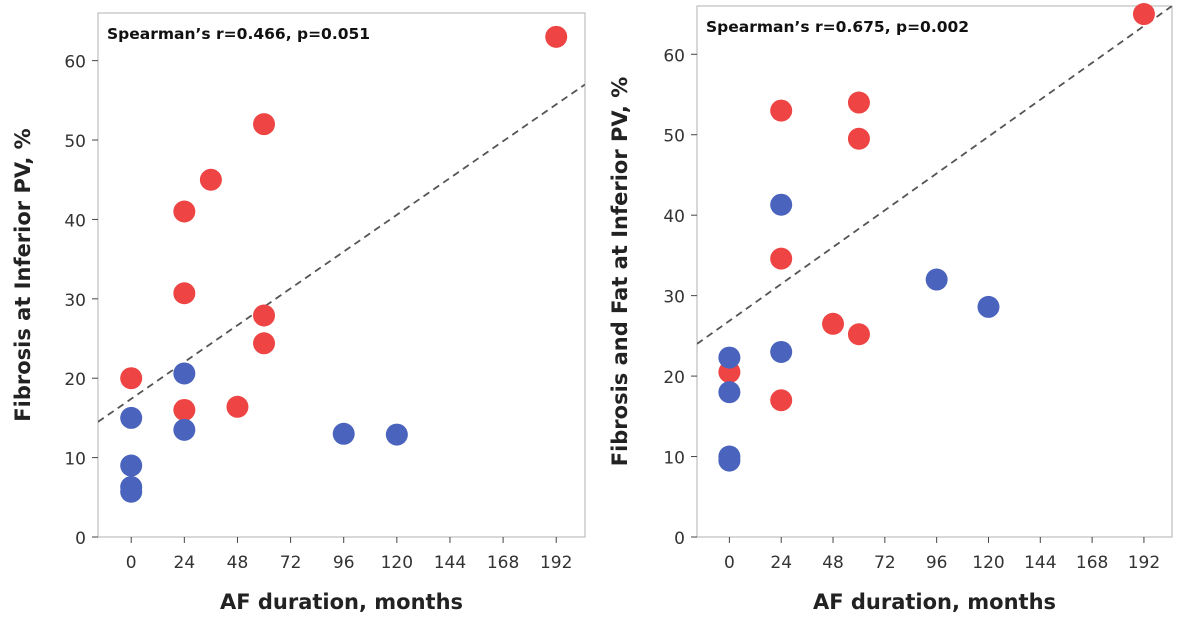  What do you see at coordinates (23, 274) in the screenshot?
I see `y-axis-title: Fibrosis at Inferior PV, %` at bounding box center [23, 274].